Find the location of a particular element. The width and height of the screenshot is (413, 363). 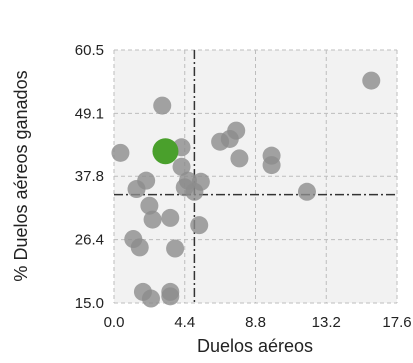

y-axis-title: % Duelos aéreos ganados is located at coordinates (21, 175).